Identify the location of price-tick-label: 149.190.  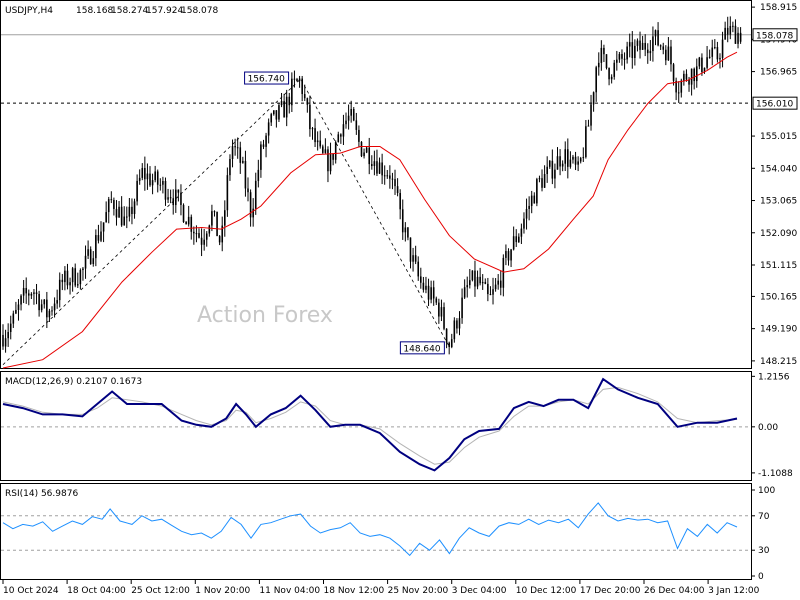
(778, 330).